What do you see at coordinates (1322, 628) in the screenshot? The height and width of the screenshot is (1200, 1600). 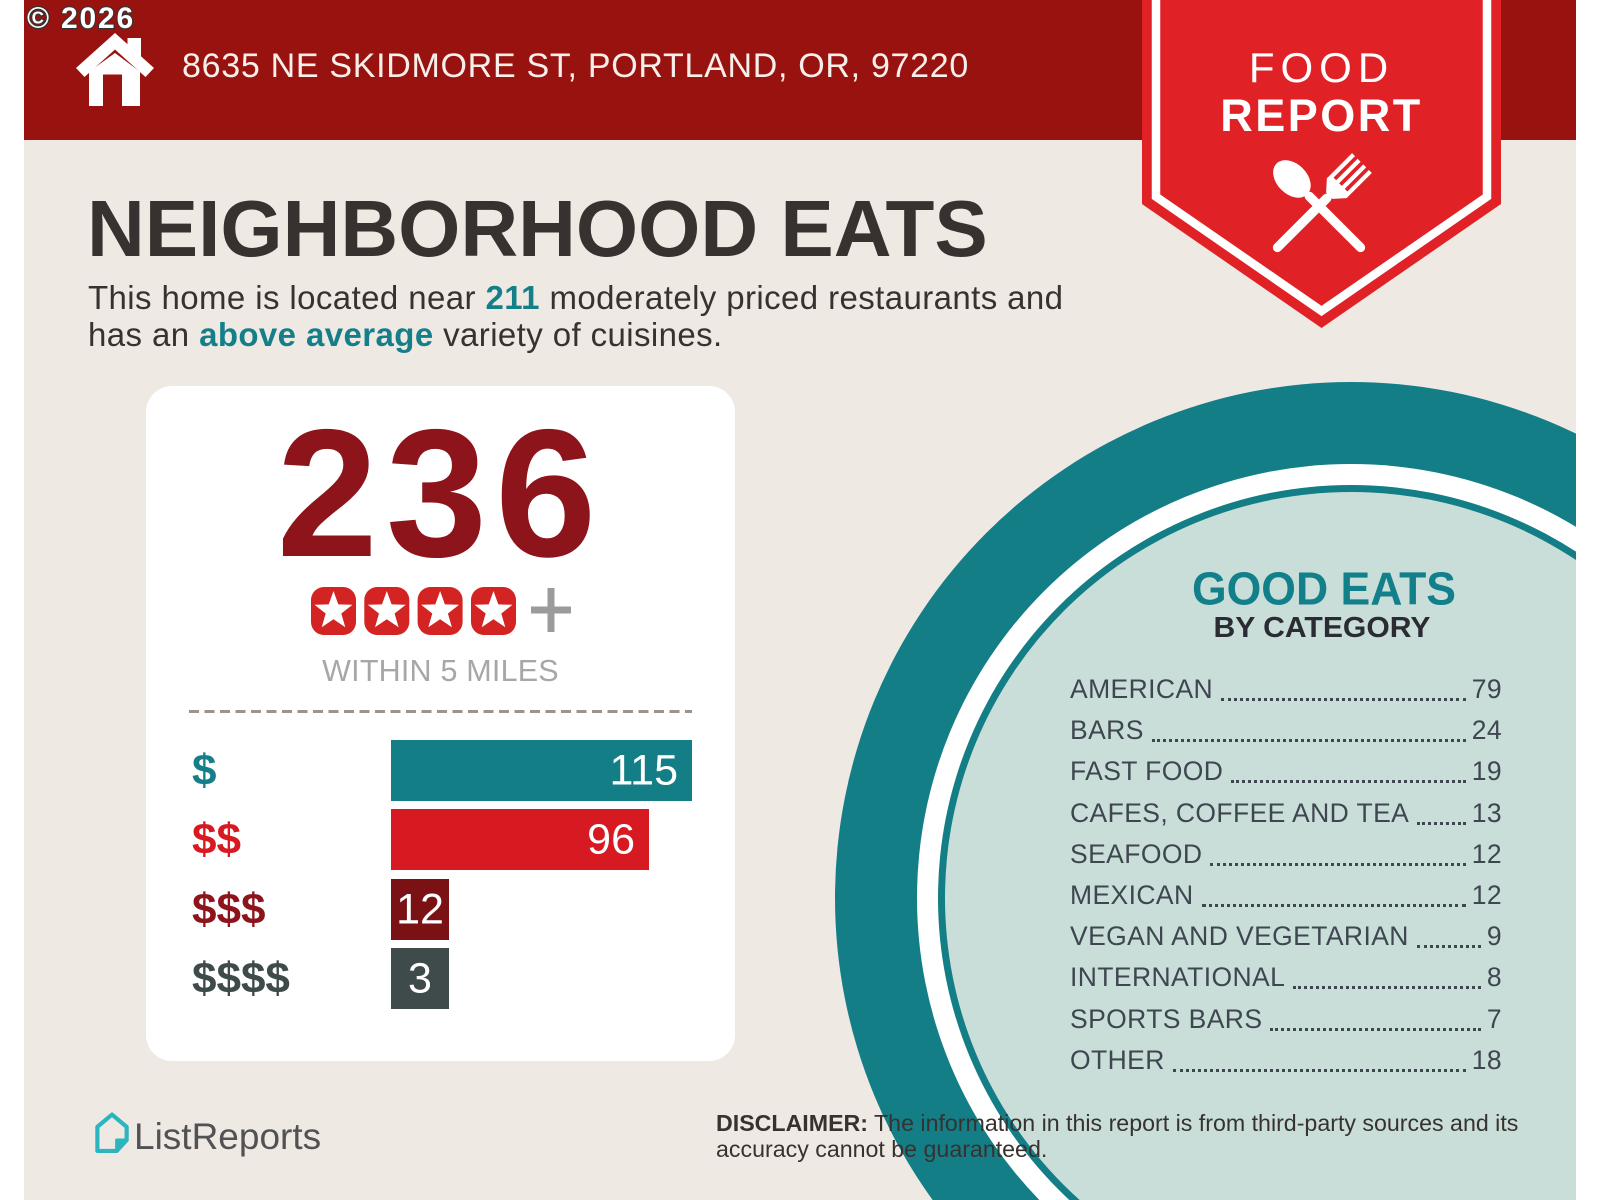 I see `svg-text: BY CATEGORY` at bounding box center [1322, 628].